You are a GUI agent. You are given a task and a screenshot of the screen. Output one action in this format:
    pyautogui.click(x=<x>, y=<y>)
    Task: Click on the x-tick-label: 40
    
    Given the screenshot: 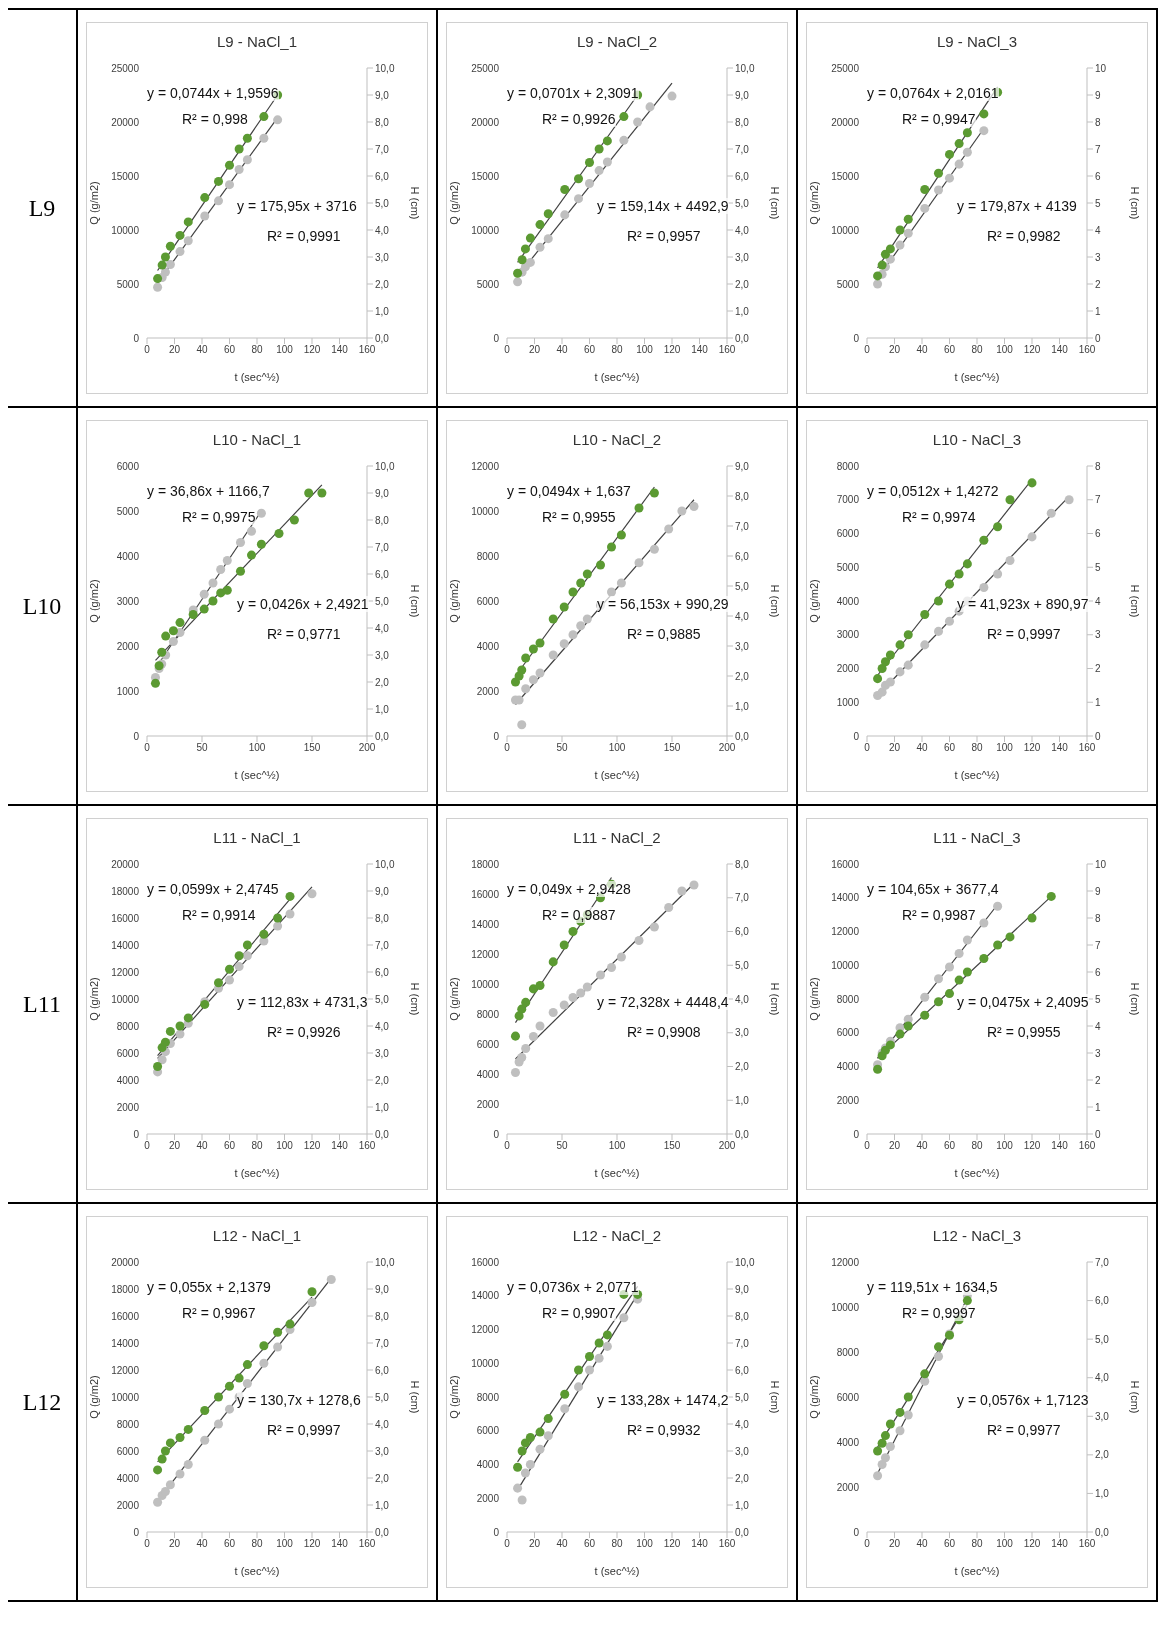 What is the action you would take?
    pyautogui.click(x=202, y=350)
    